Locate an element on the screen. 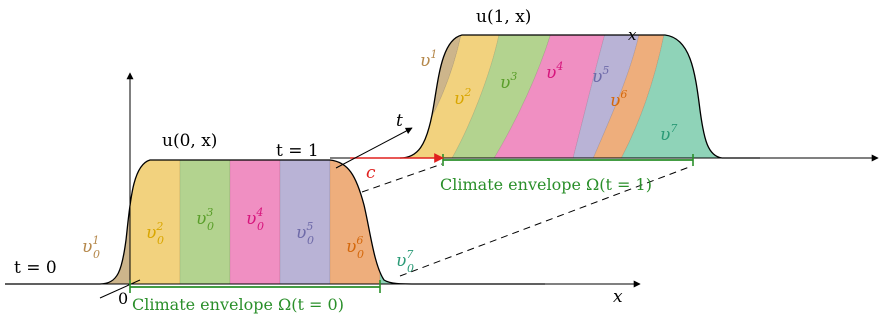 The height and width of the screenshot is (321, 882). band-t0-v3 is located at coordinates (205, 222).